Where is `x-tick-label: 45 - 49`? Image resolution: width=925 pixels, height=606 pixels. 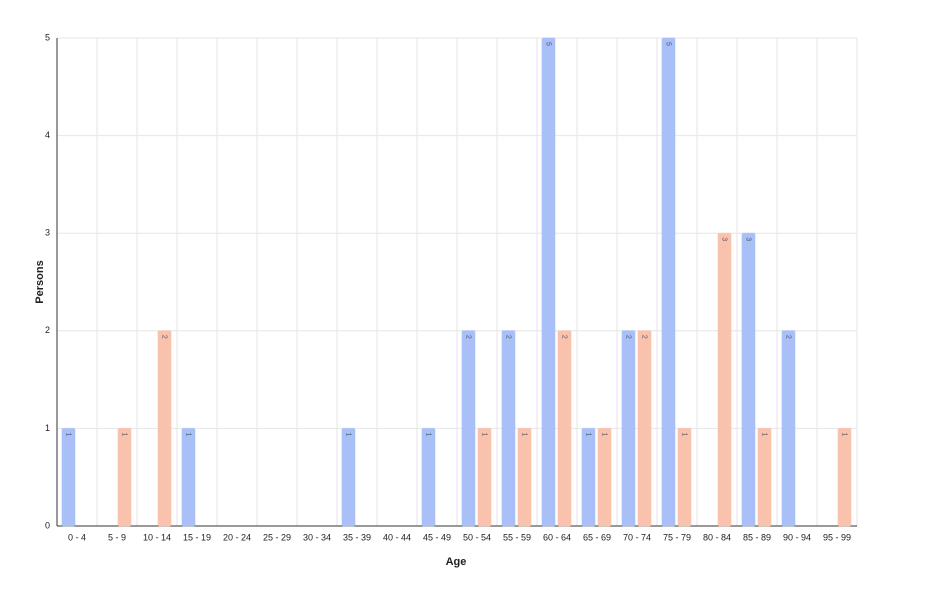 x-tick-label: 45 - 49 is located at coordinates (437, 537).